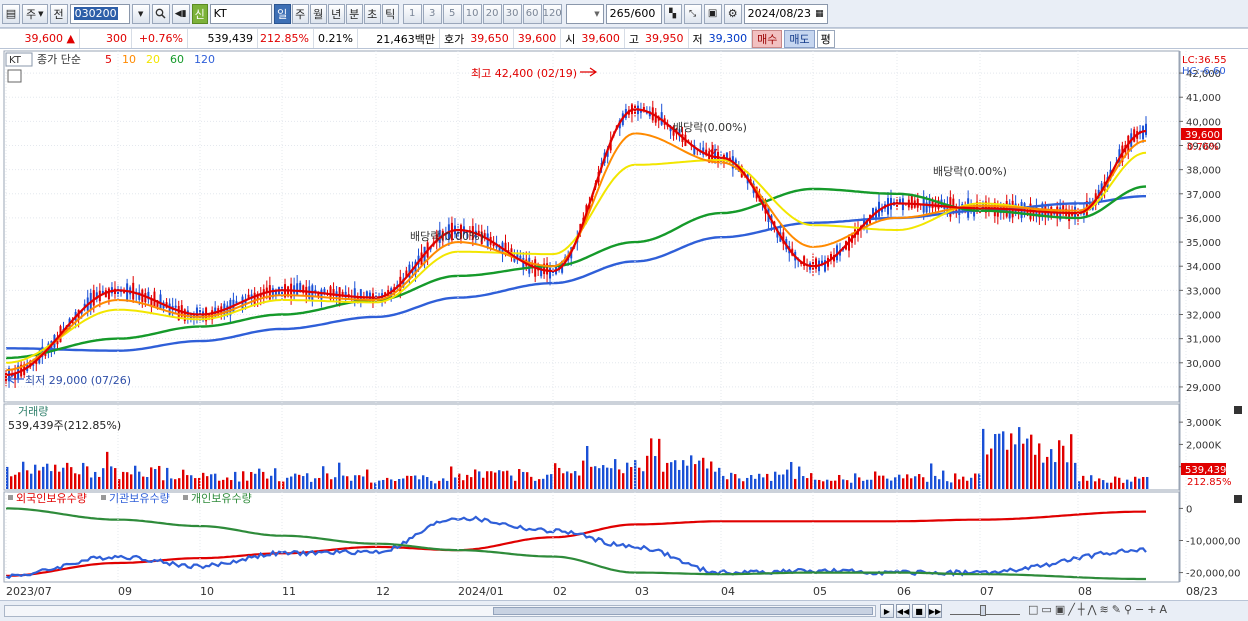  I want to click on count-input: 265/600, so click(633, 13).